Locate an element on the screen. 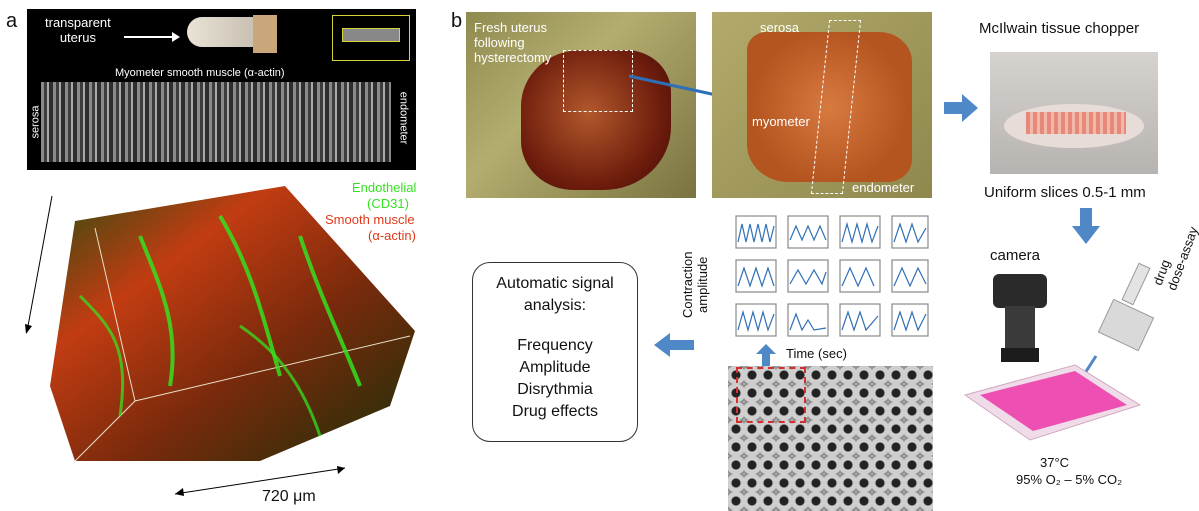 The image size is (1199, 511). legend-alpha-actin: (α-actin) is located at coordinates (392, 235).